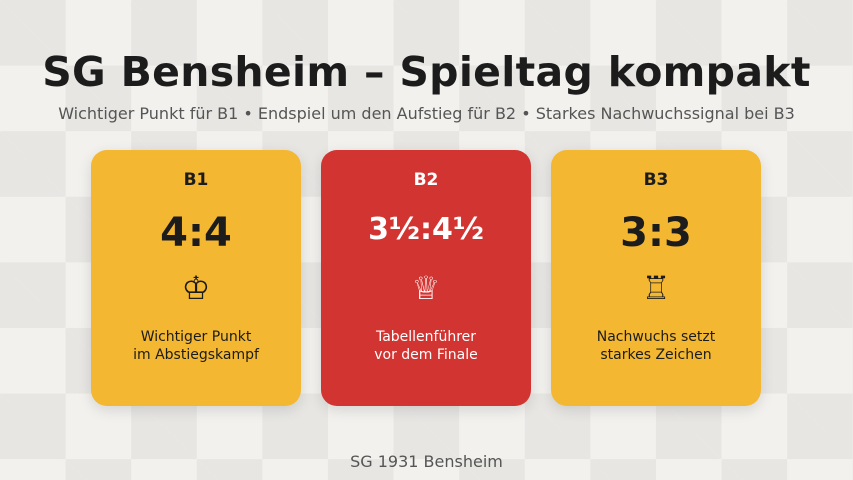 This screenshot has width=853, height=480. Describe the element at coordinates (196, 337) in the screenshot. I see `desc-line: Wichtiger Punkt` at that location.